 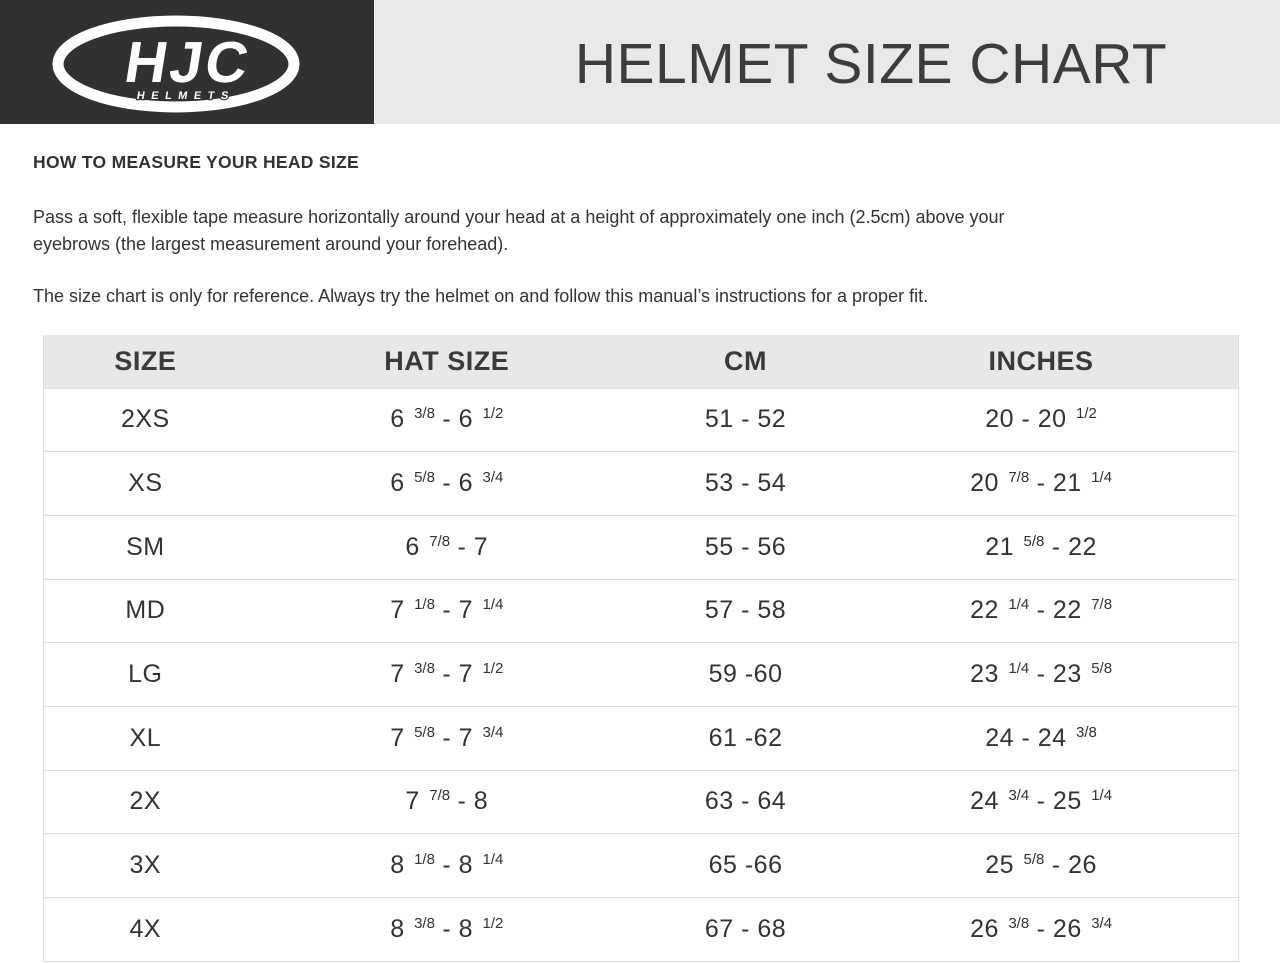 I want to click on column-header-hat: HAT SIZE, so click(x=446, y=361).